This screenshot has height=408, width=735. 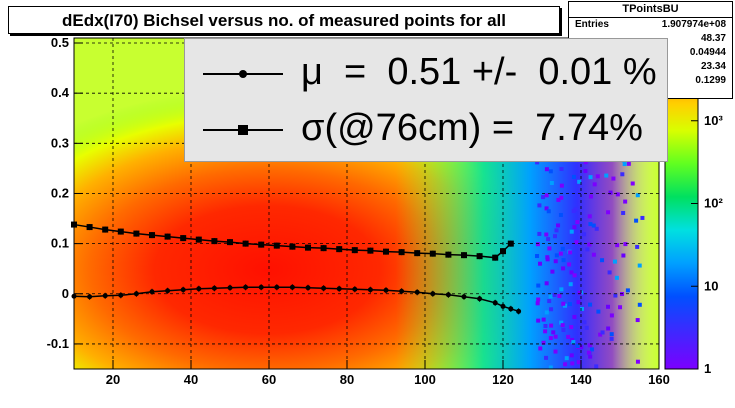 I want to click on stats-row: Entries 1.907974e+08, so click(x=650, y=24).